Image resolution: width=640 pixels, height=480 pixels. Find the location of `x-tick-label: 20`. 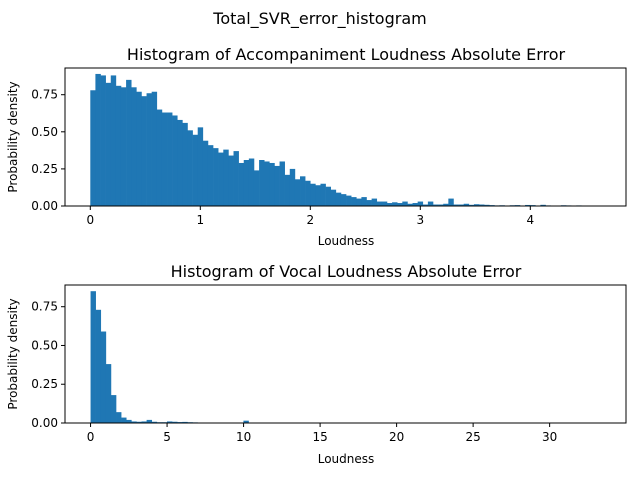

x-tick-label: 20 is located at coordinates (396, 437).